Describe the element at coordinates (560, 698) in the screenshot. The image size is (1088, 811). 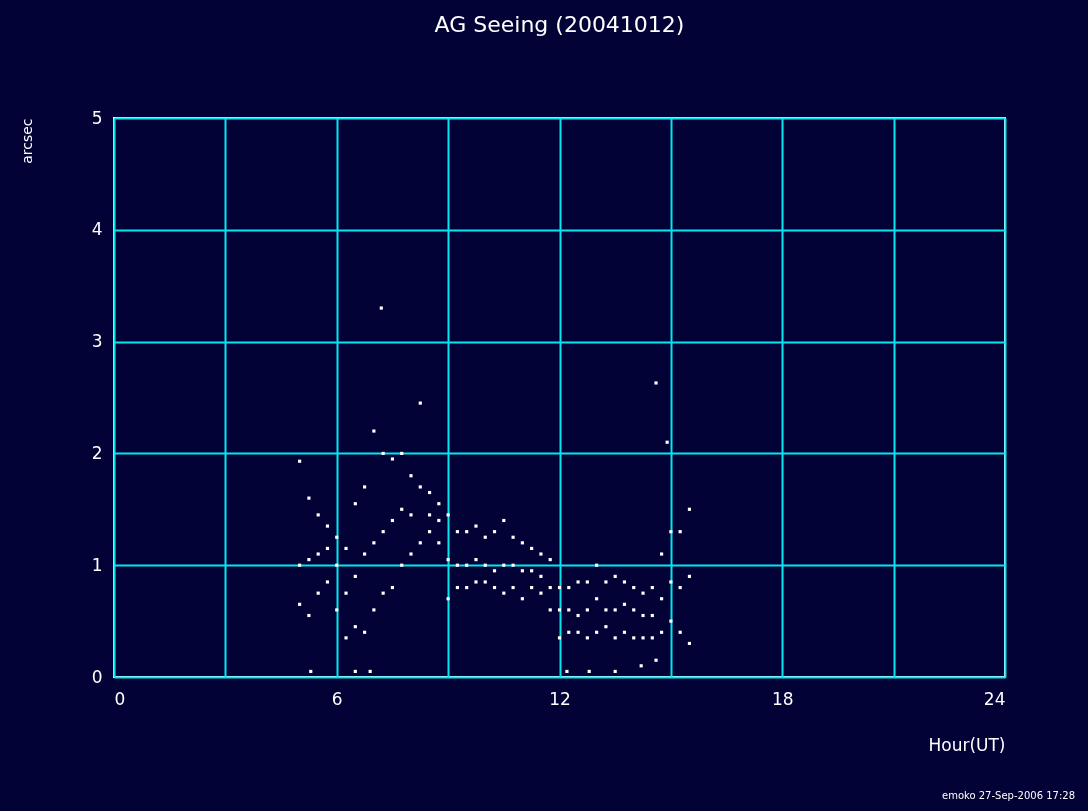
I see `x-tick-label: 12` at that location.